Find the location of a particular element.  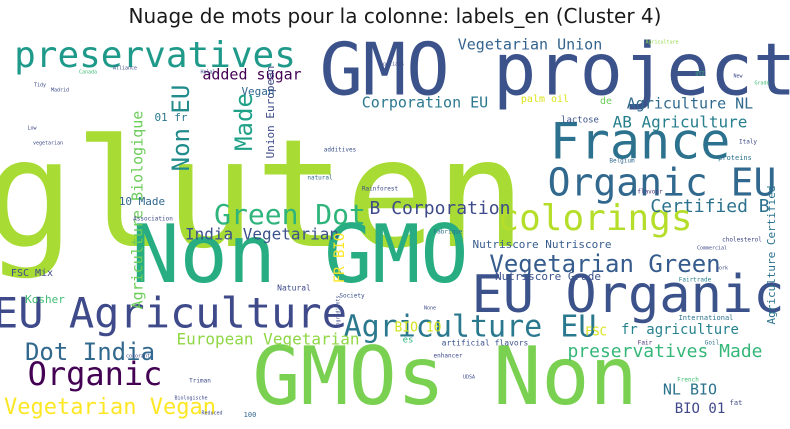

word-42: FSC Mix is located at coordinates (32, 273).